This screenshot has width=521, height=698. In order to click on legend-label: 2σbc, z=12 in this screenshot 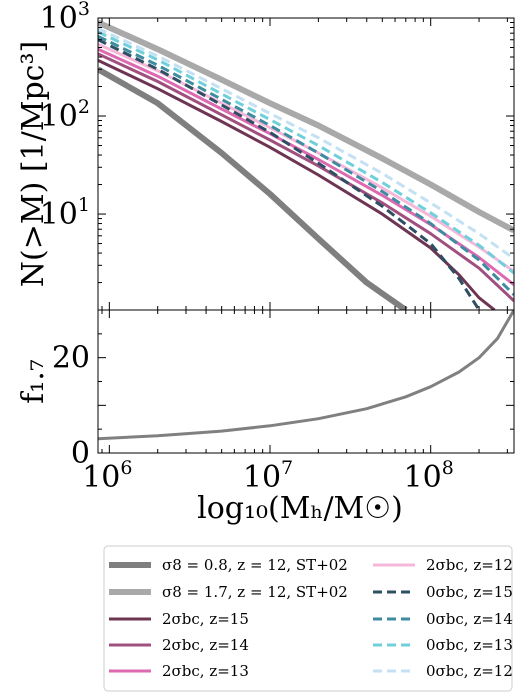, I will do `click(469, 565)`.